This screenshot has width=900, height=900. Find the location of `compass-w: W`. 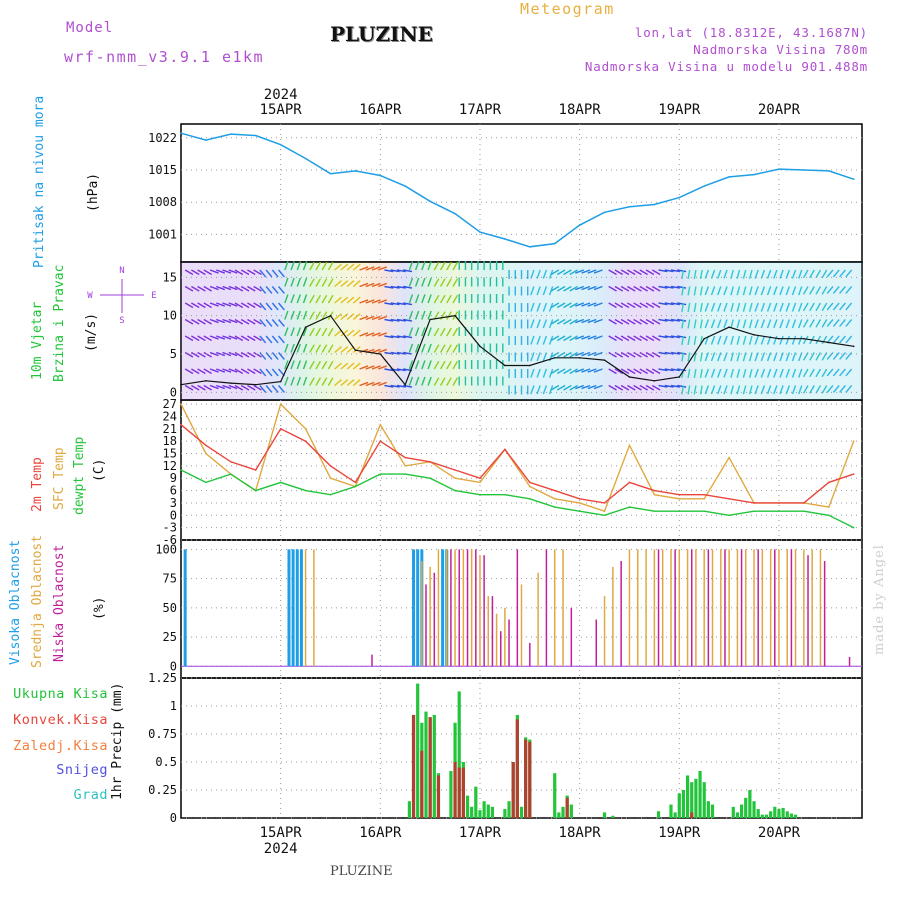

compass-w: W is located at coordinates (90, 296).